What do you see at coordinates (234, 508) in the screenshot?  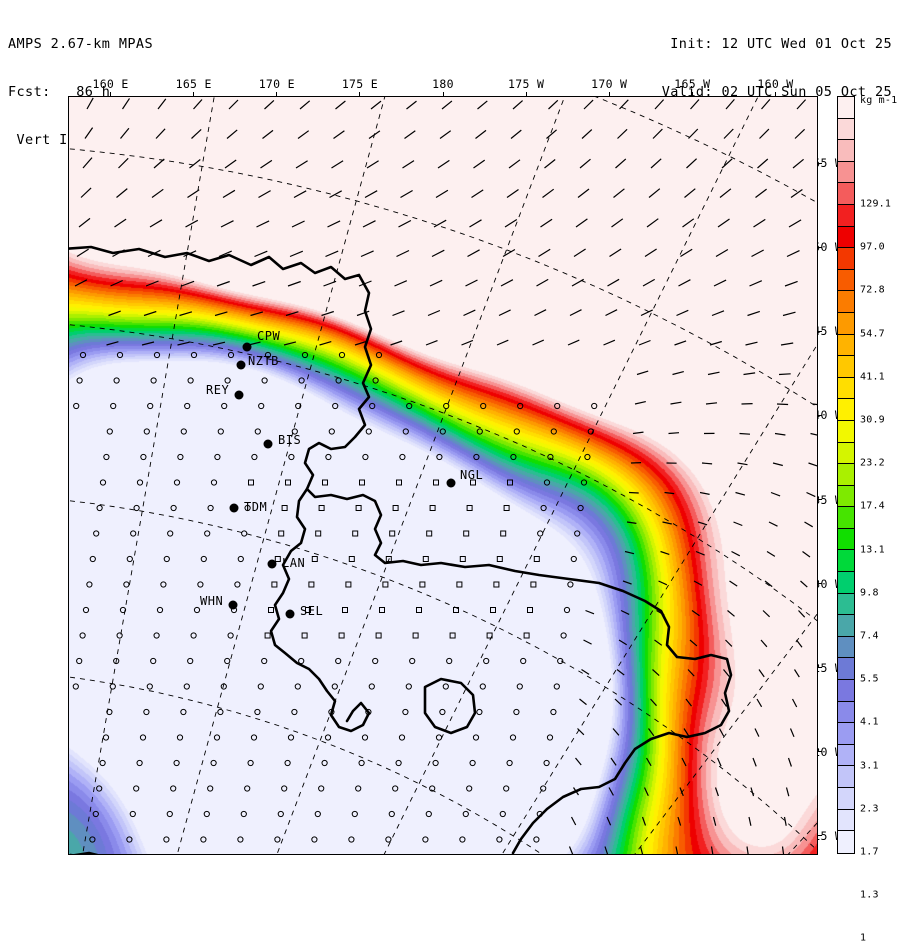 I see `station-dot-tdm` at bounding box center [234, 508].